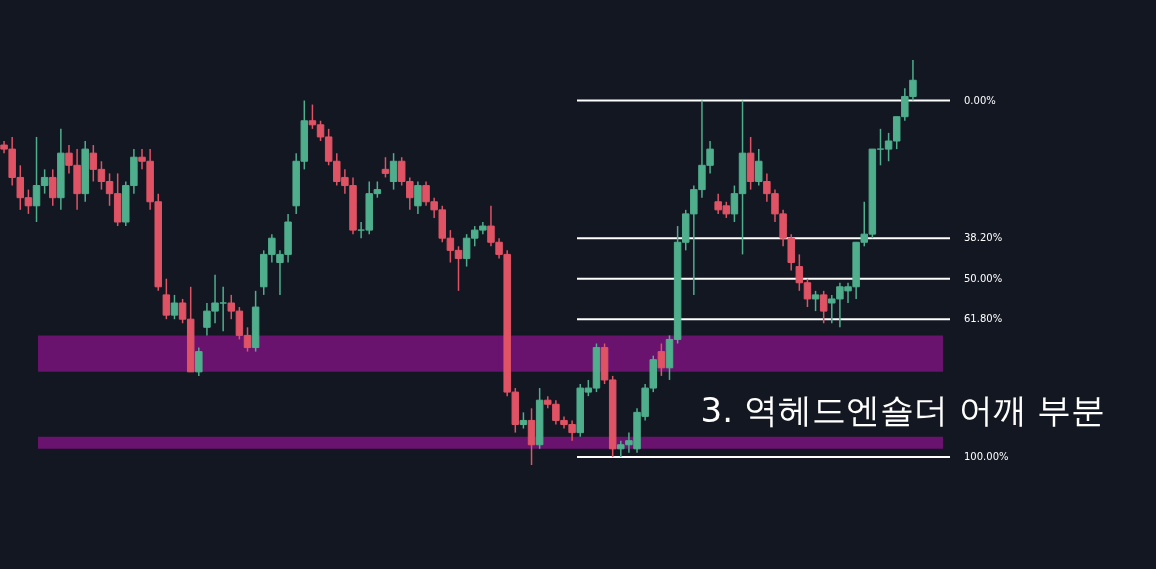 This screenshot has height=569, width=1156. What do you see at coordinates (983, 319) in the screenshot?
I see `text: 61.80%` at bounding box center [983, 319].